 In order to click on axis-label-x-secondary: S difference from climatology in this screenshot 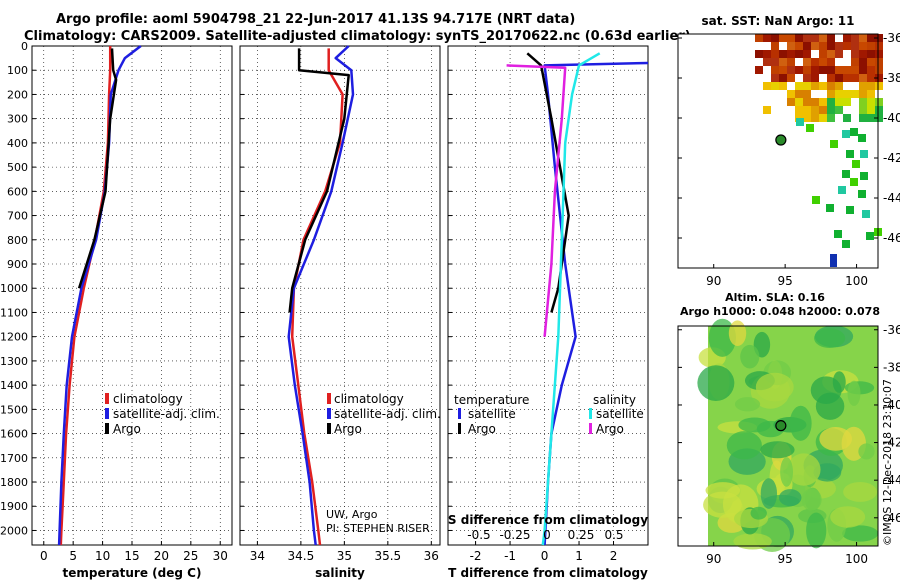, I will do `click(548, 520)`.